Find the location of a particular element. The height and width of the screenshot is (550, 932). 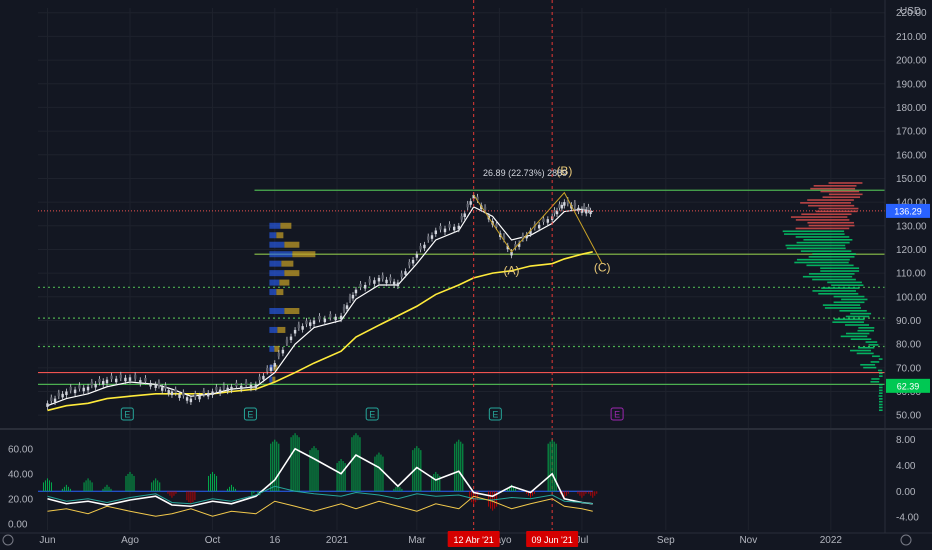

indicator-pane is located at coordinates (318, 475).